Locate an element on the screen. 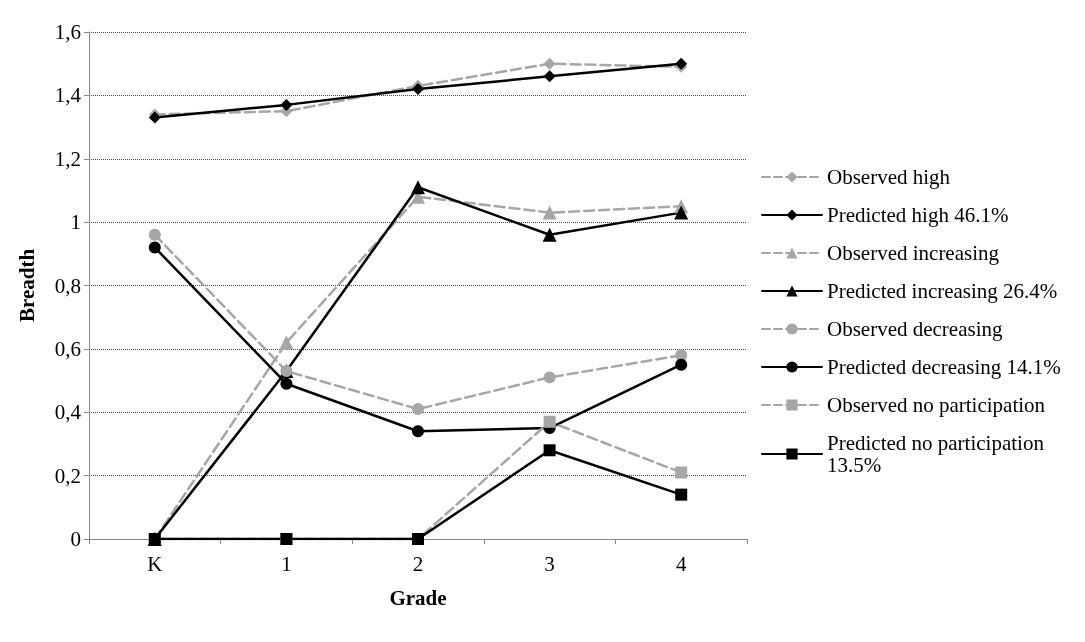 The width and height of the screenshot is (1085, 642). y-tick-label: 1,4 is located at coordinates (68, 95).